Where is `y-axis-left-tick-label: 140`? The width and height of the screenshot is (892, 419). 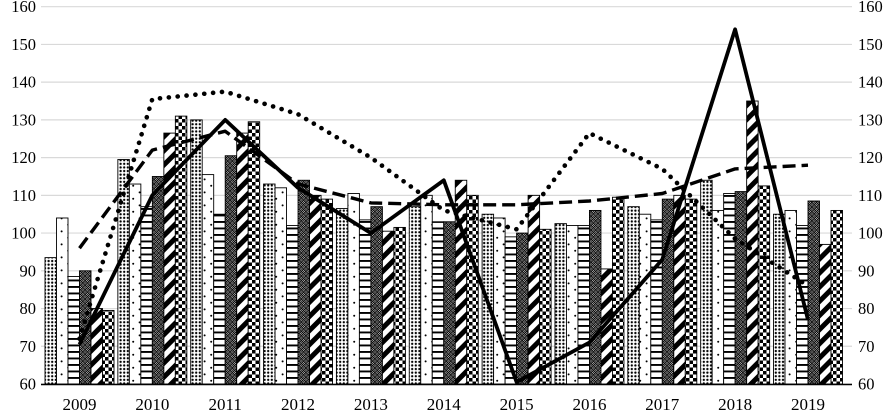 y-axis-left-tick-label: 140 is located at coordinates (23, 82).